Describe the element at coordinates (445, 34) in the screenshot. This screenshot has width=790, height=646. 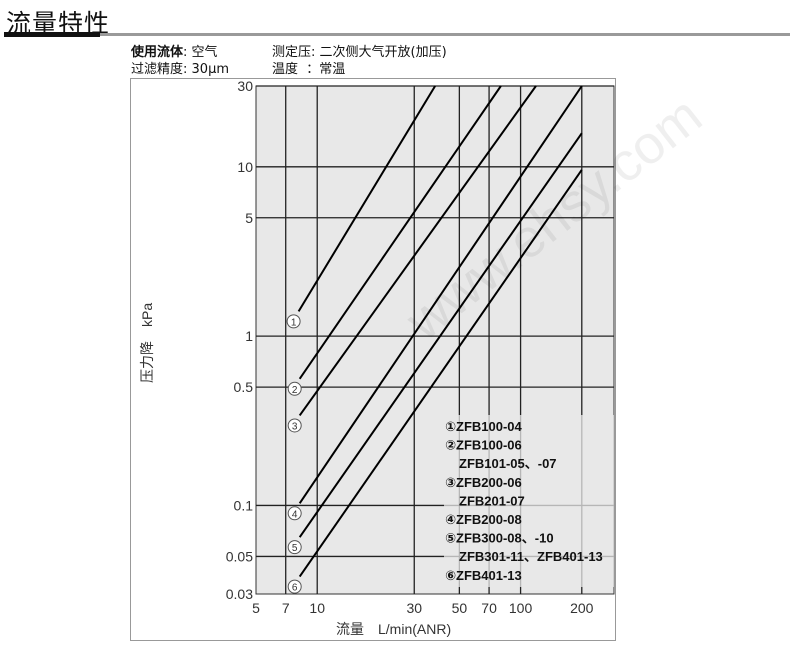
I see `title-divider` at that location.